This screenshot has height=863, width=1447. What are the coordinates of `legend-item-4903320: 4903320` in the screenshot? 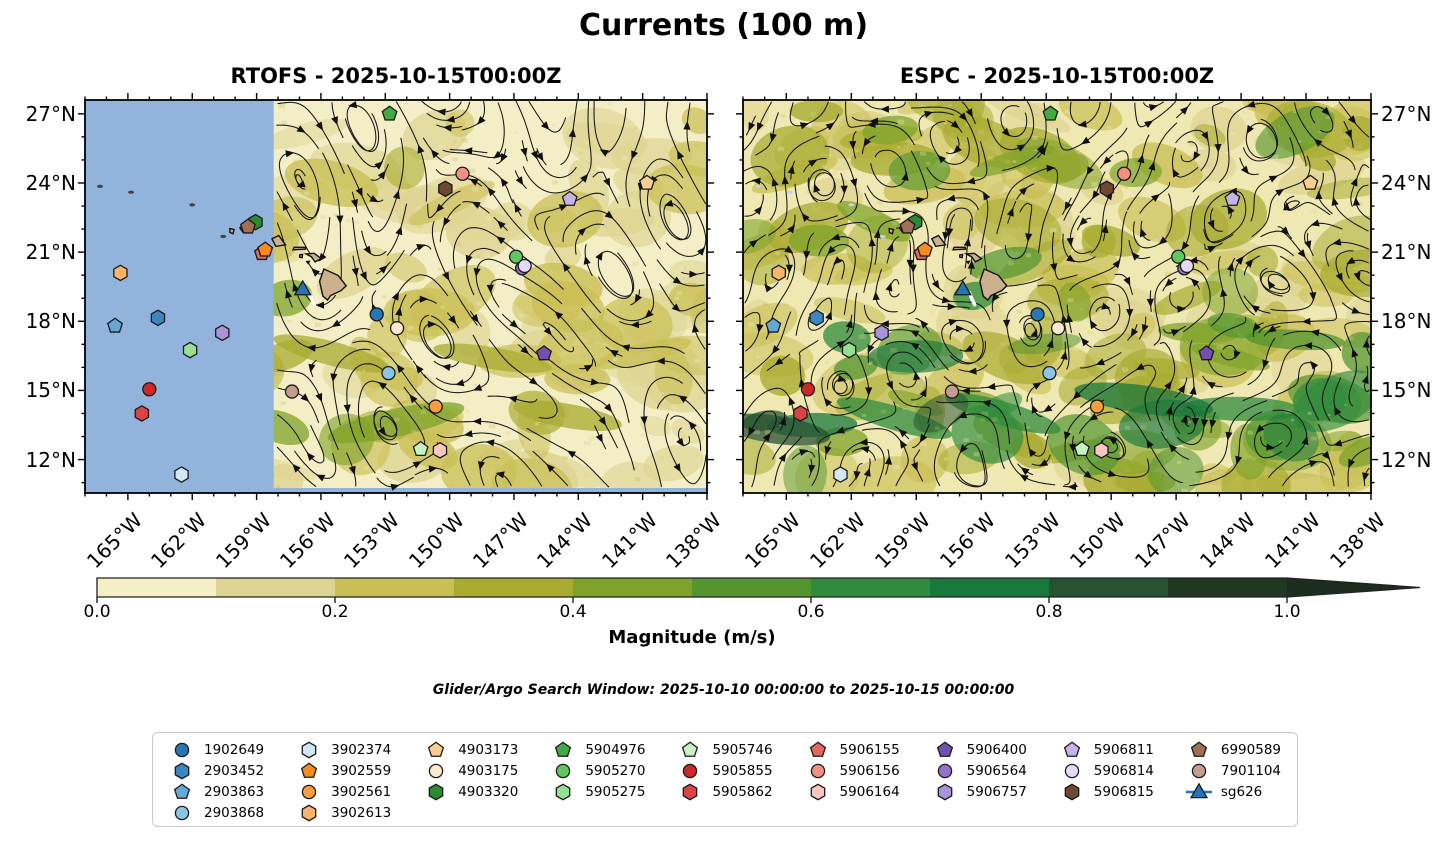 It's located at (470, 792).